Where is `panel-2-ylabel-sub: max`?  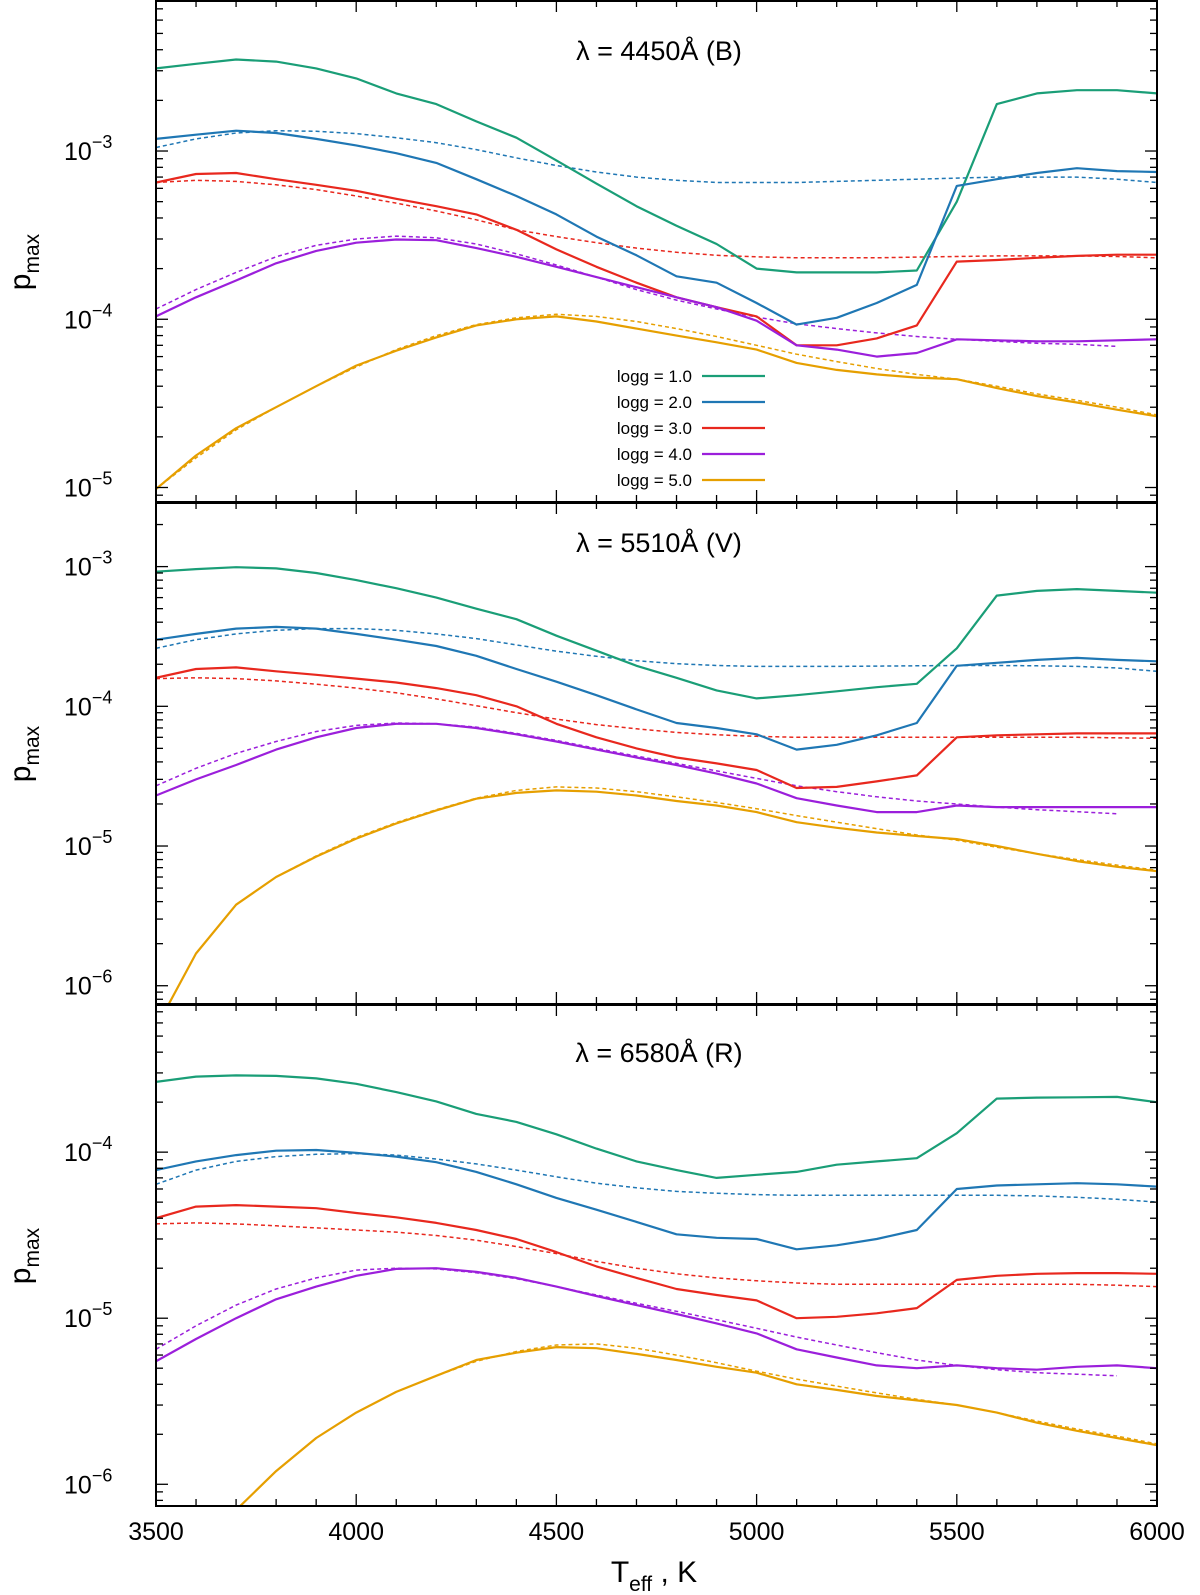
panel-2-ylabel-sub: max is located at coordinates (32, 745).